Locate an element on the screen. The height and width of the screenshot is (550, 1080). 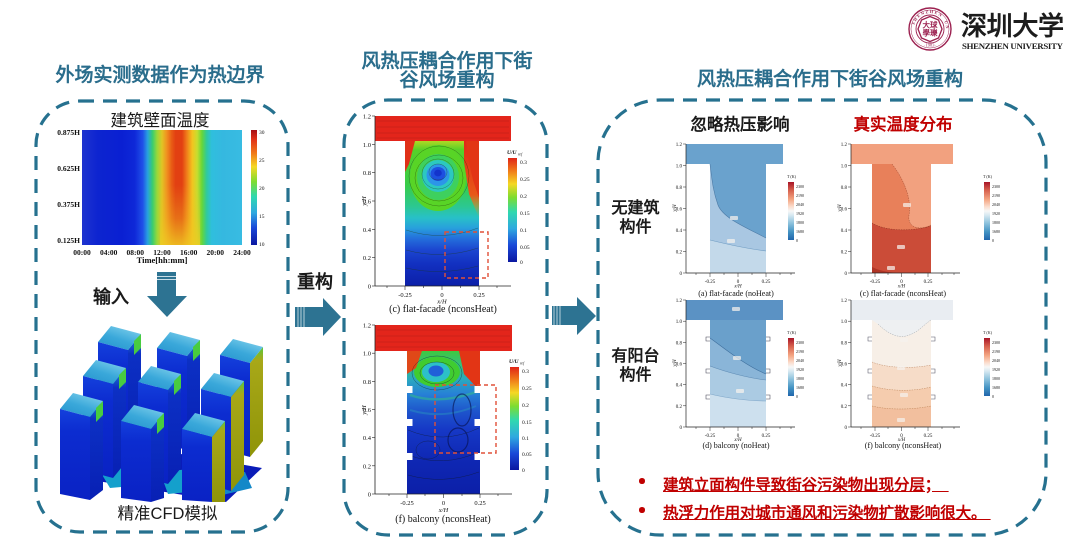
svg-text: 10 is located at coordinates (262, 245).